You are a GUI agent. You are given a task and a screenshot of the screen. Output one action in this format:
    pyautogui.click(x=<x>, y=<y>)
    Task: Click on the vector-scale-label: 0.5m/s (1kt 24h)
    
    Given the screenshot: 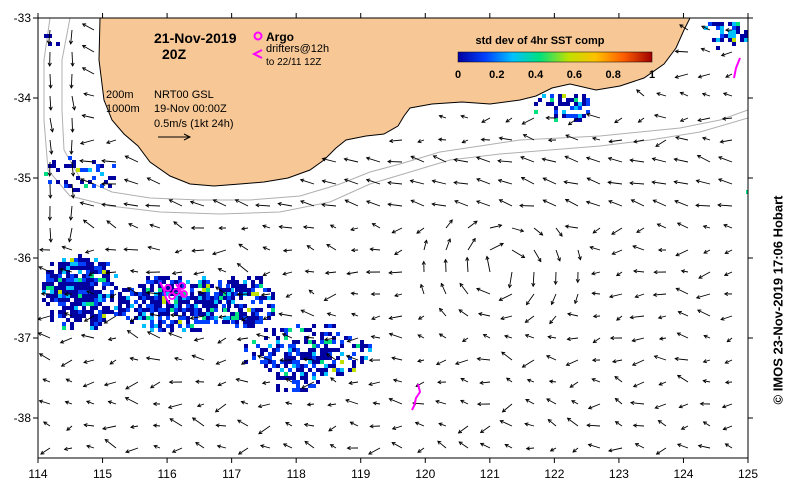 What is the action you would take?
    pyautogui.click(x=194, y=124)
    